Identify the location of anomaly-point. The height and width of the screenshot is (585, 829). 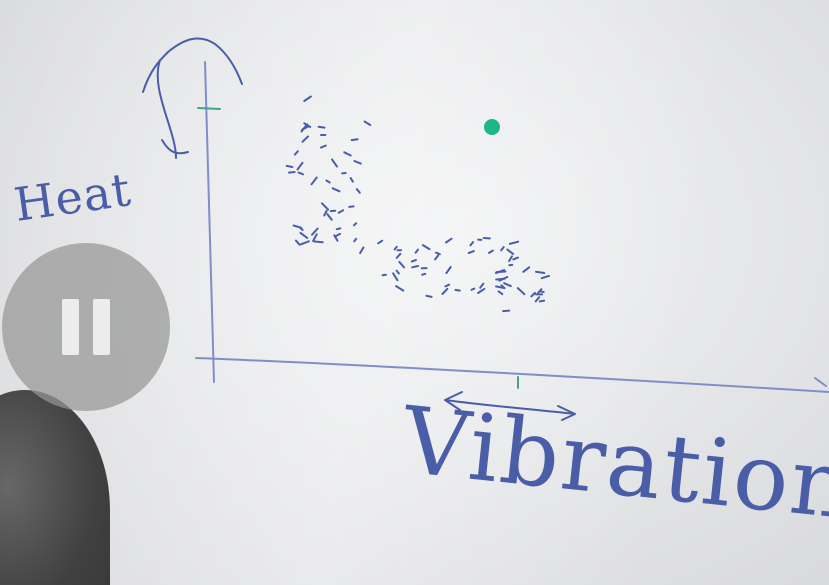
(492, 127).